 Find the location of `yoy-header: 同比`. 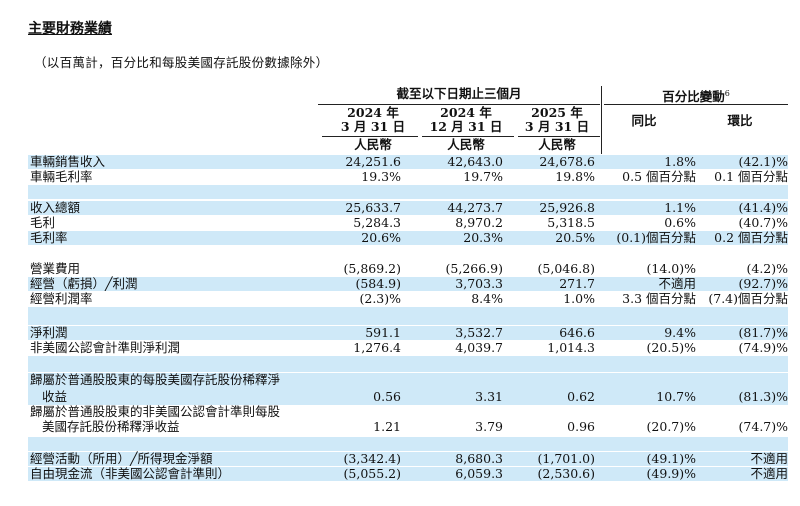

yoy-header: 同比 is located at coordinates (644, 120).